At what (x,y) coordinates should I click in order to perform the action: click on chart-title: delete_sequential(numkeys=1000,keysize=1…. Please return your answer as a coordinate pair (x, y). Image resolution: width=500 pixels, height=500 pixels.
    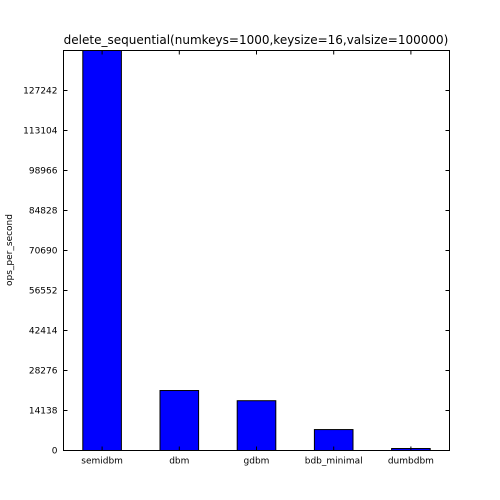
    Looking at the image, I should click on (256, 40).